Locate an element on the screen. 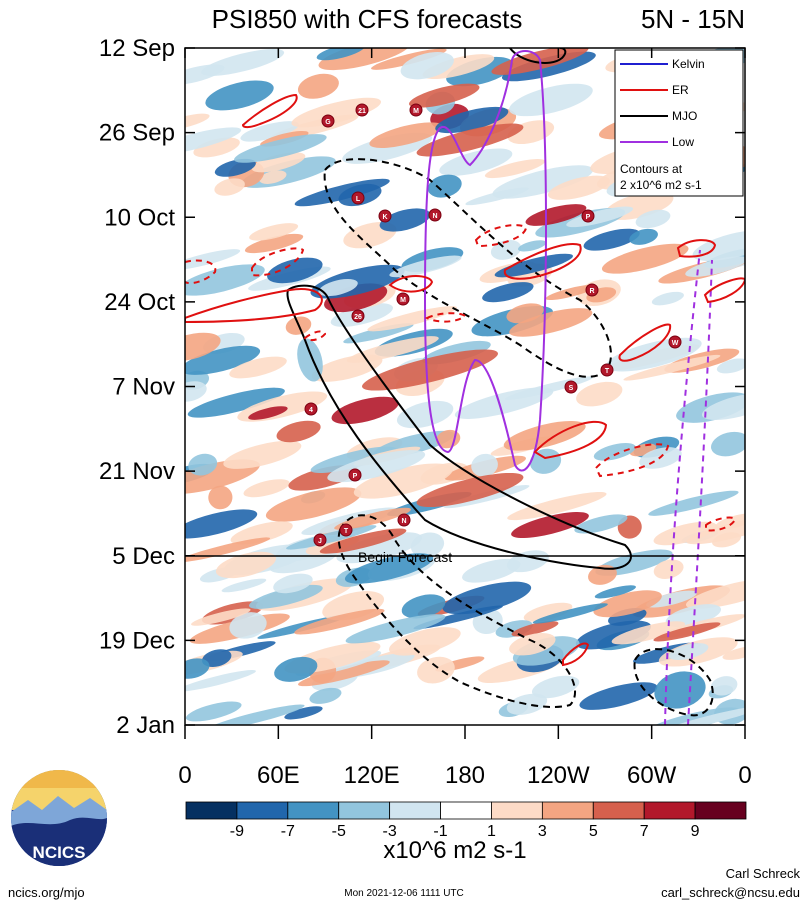 Image resolution: width=809 pixels, height=907 pixels. low-contour is located at coordinates (485, 261).